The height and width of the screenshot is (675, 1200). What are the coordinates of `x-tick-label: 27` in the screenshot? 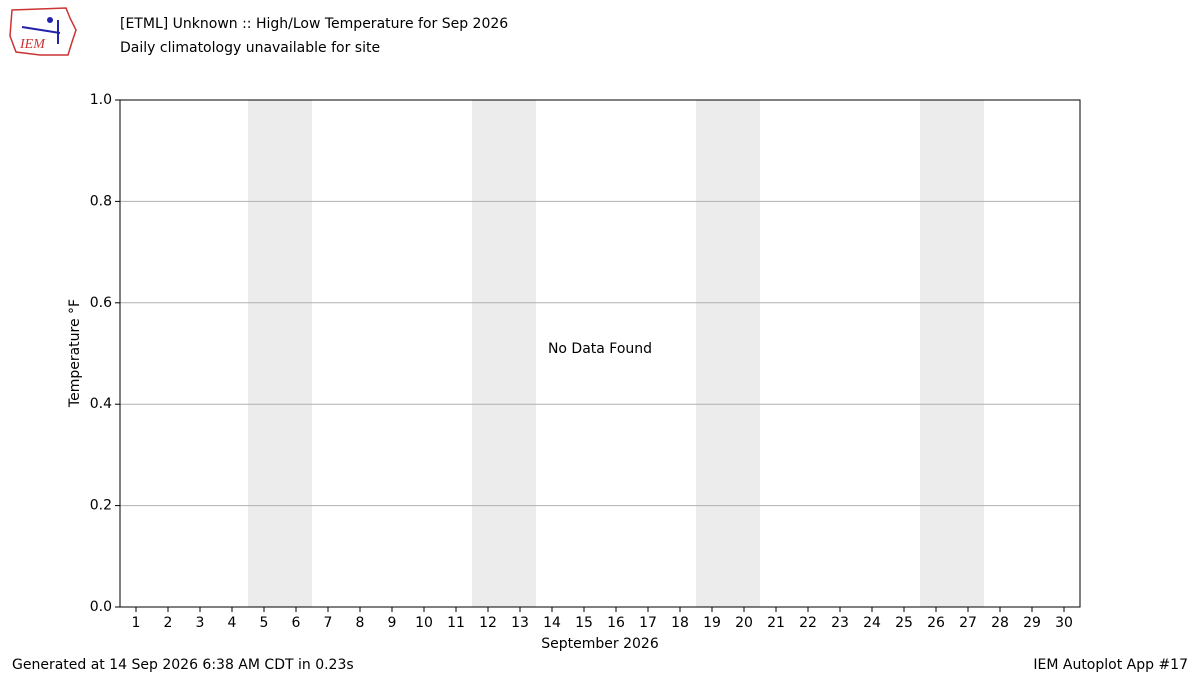 It's located at (968, 623).